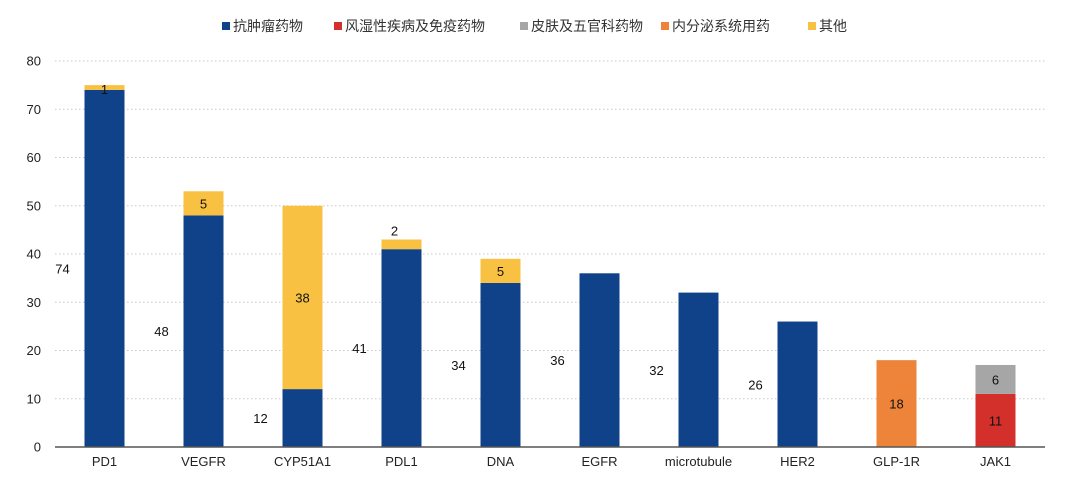 The width and height of the screenshot is (1066, 483). I want to click on legend: 抗肿瘤药物 风湿性疾病及免疫药物 皮肤及五官科药物 内分泌系统用药 其他, so click(534, 26).